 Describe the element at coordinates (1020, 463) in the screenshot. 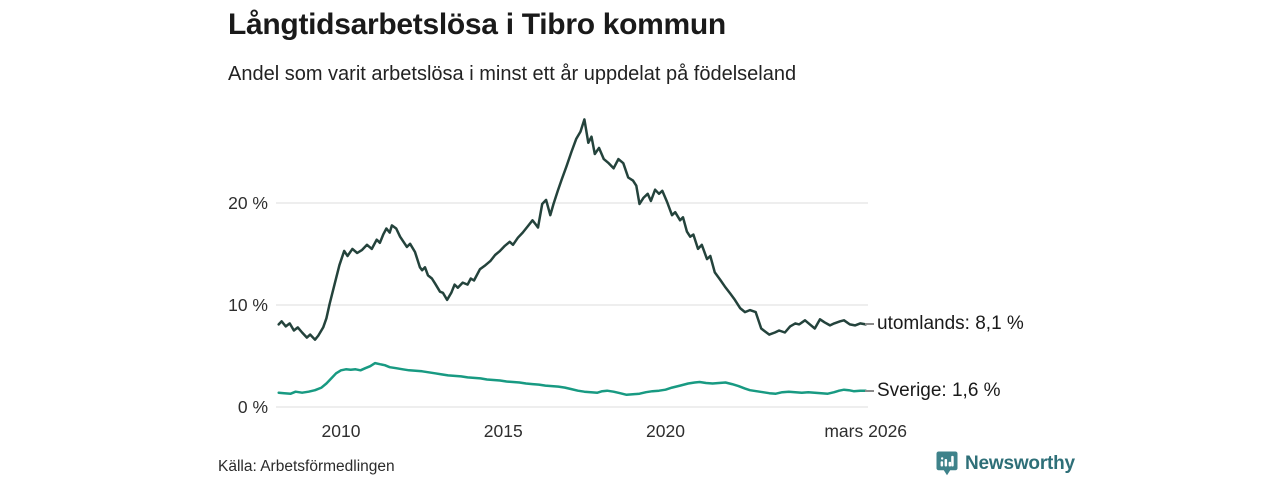

I see `newsworthy-wordmark: Newsworthy` at that location.